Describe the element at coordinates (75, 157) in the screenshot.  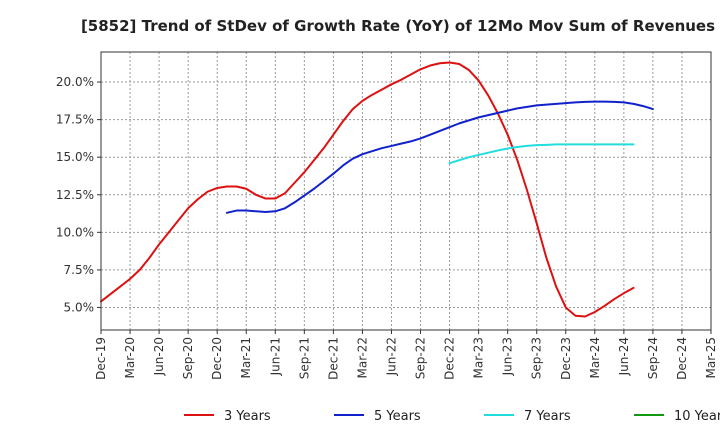
I see `y-tick-label: 15.0%` at that location.